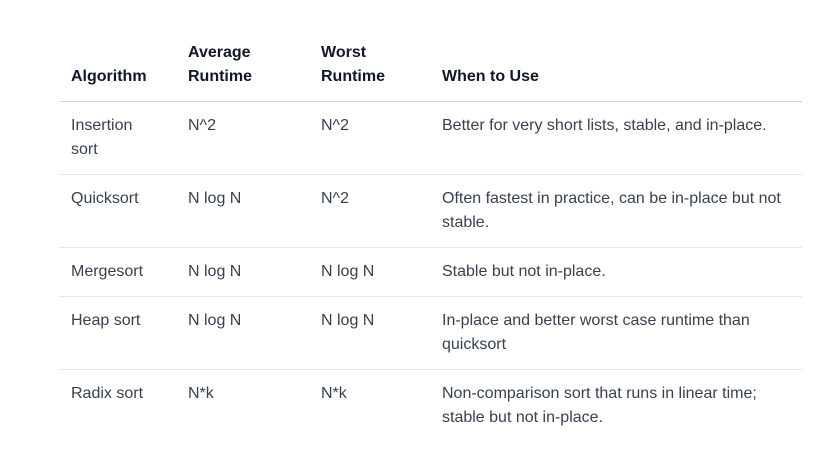 Image resolution: width=833 pixels, height=449 pixels. What do you see at coordinates (117, 138) in the screenshot?
I see `cell-algorithm: Insertion sort` at bounding box center [117, 138].